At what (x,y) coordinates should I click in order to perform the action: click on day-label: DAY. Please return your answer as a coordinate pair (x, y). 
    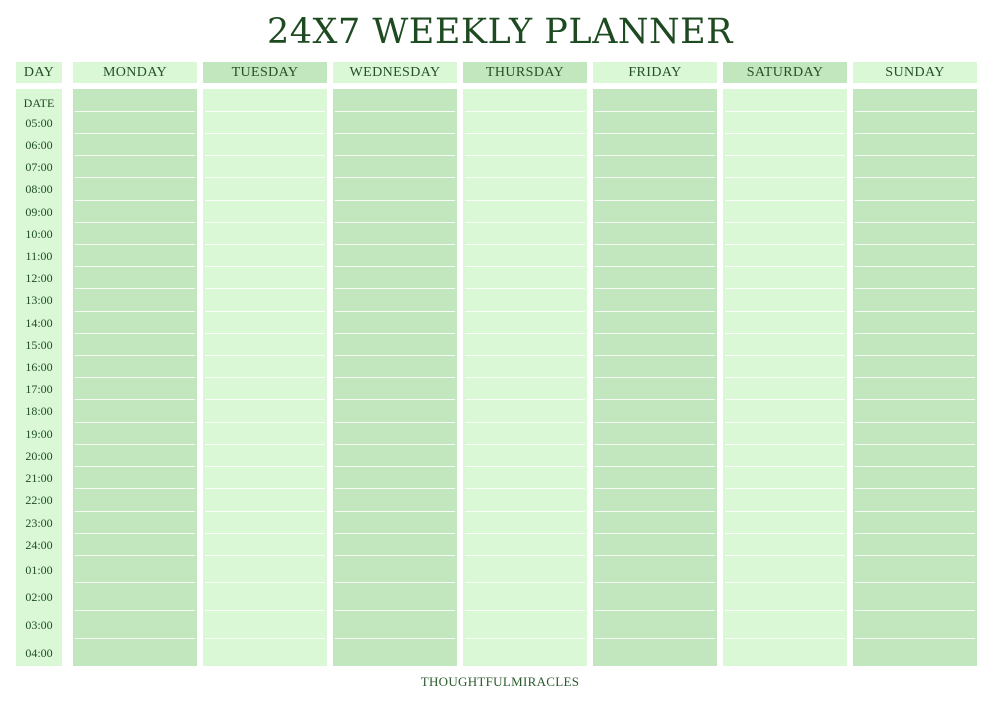
    Looking at the image, I should click on (39, 72).